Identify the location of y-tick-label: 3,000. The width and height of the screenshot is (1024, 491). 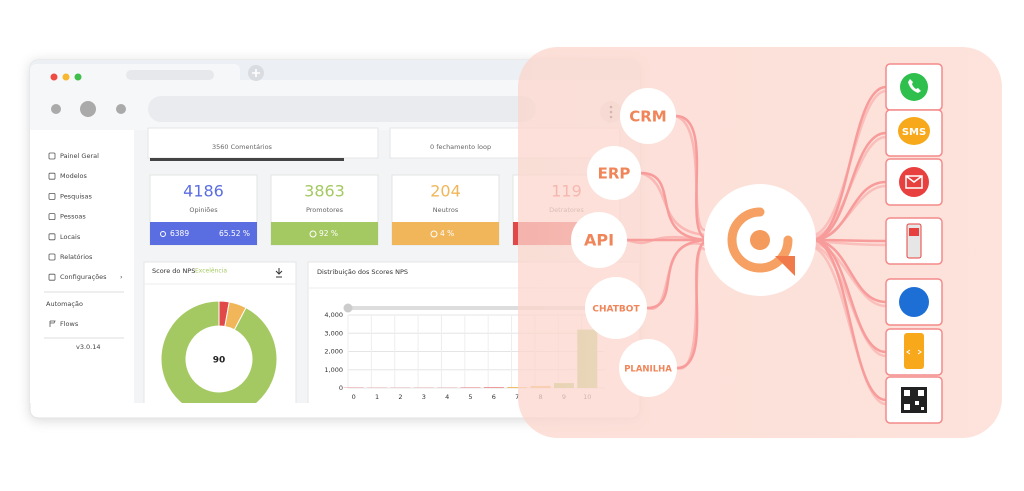
(333, 333).